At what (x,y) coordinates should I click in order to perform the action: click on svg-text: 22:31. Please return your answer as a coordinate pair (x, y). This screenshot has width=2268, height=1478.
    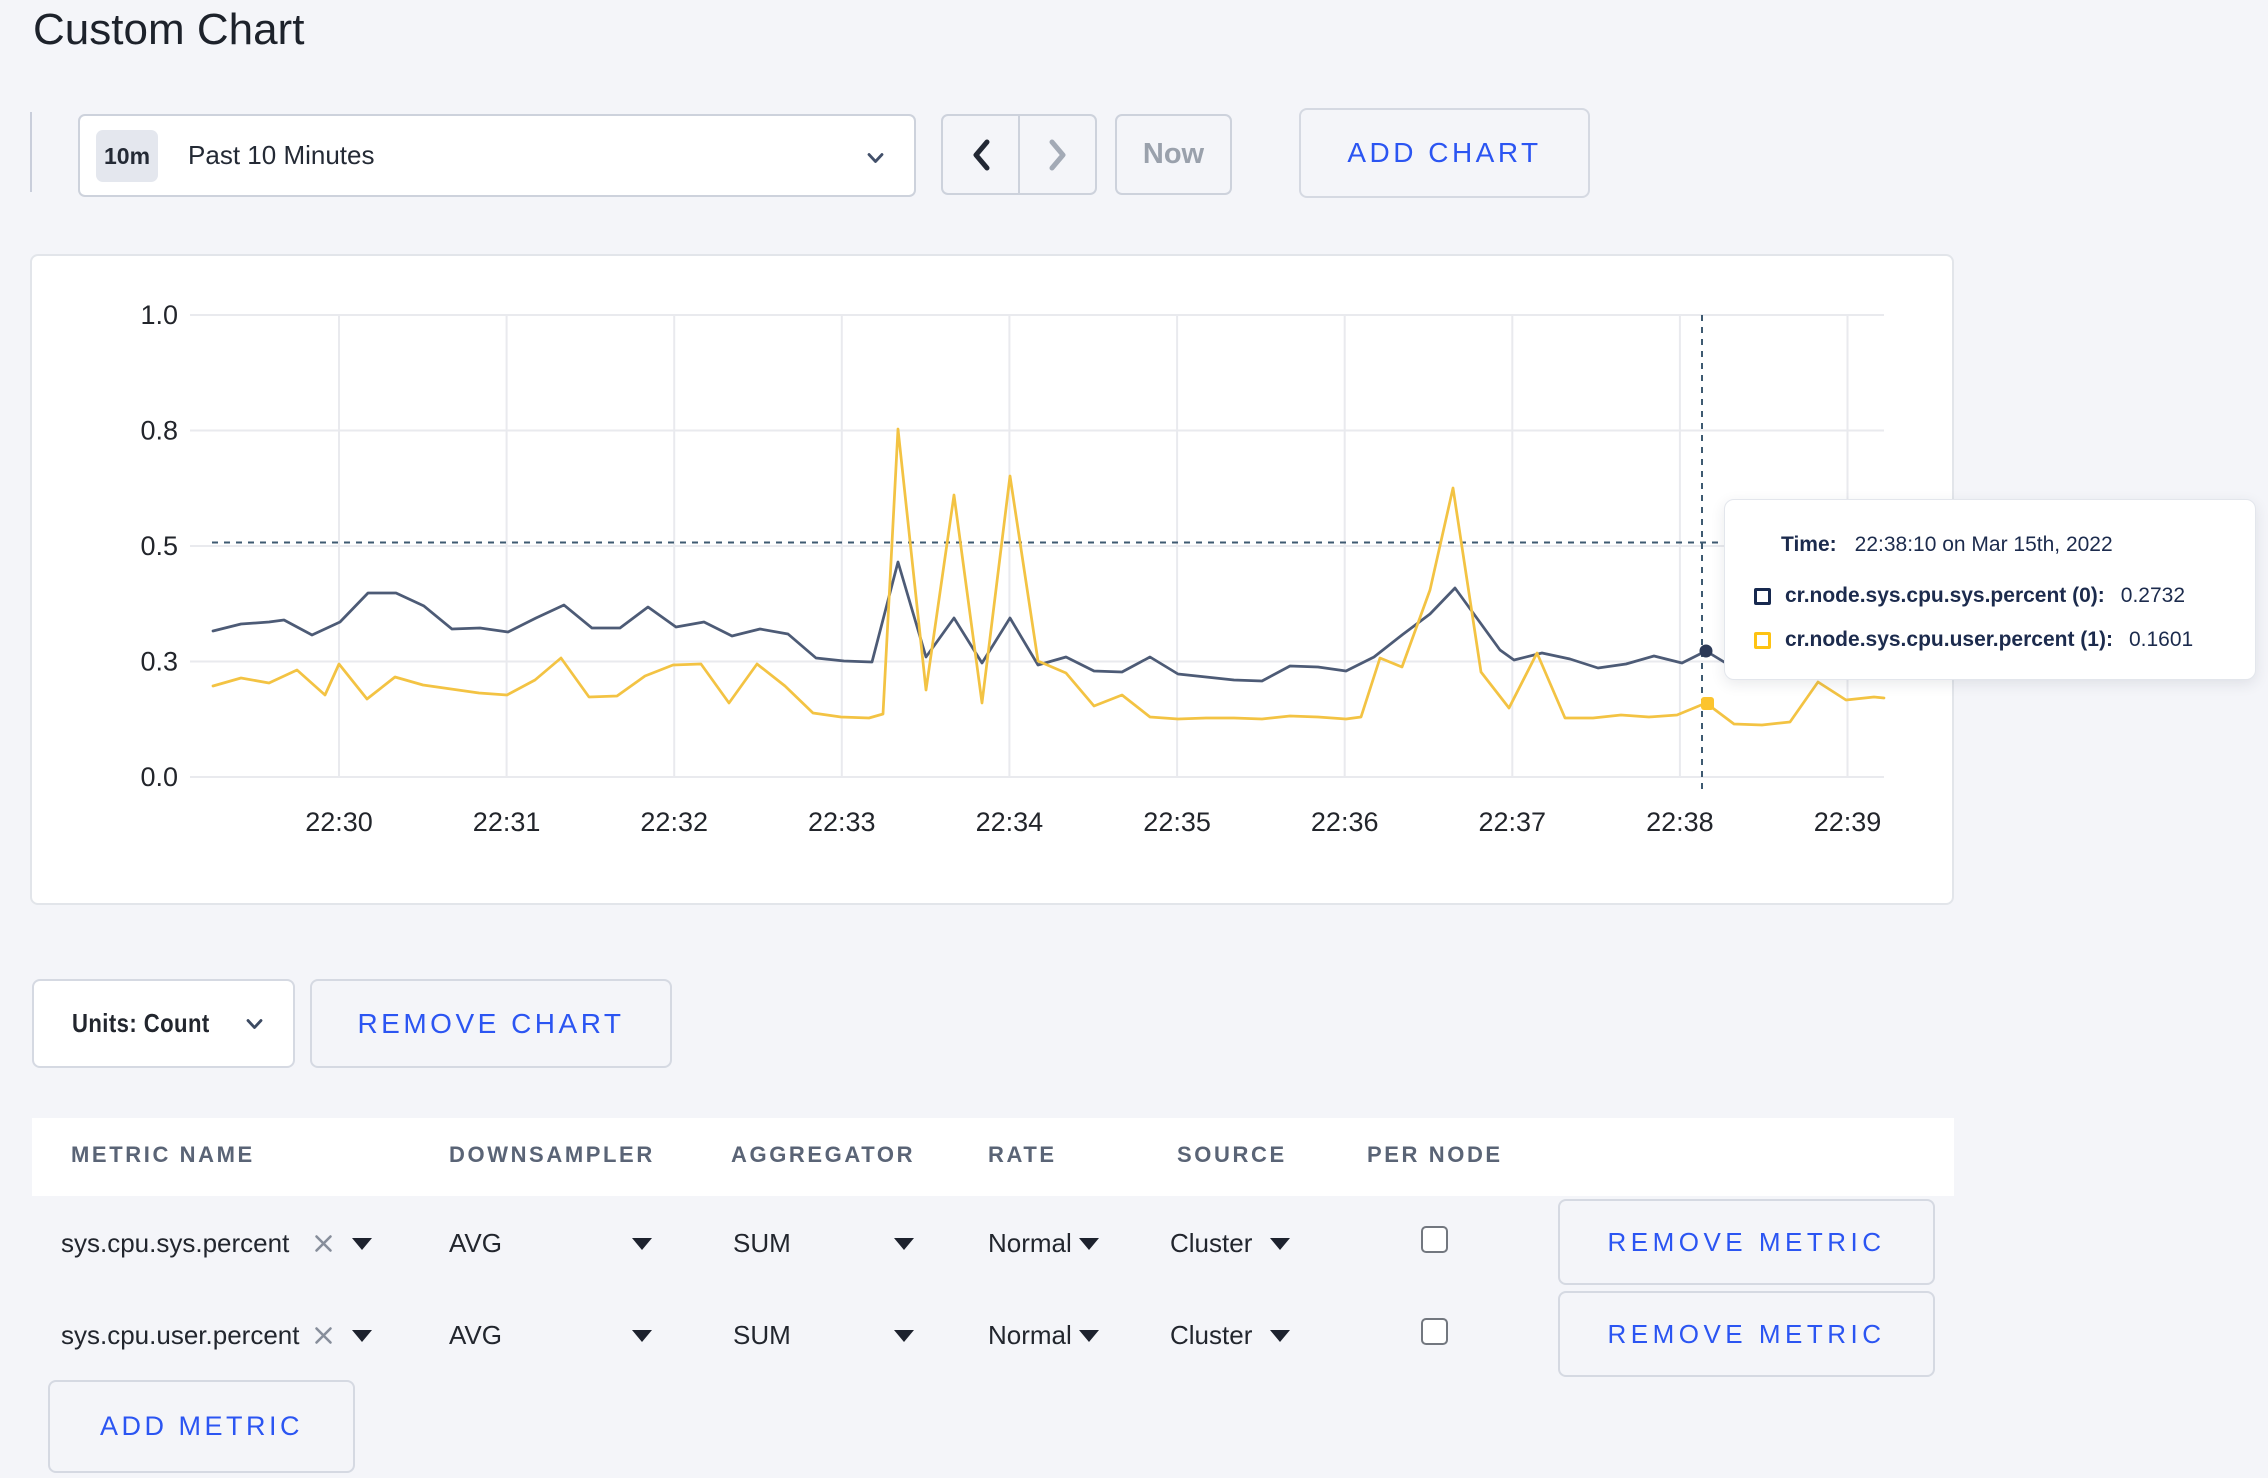
    Looking at the image, I should click on (507, 822).